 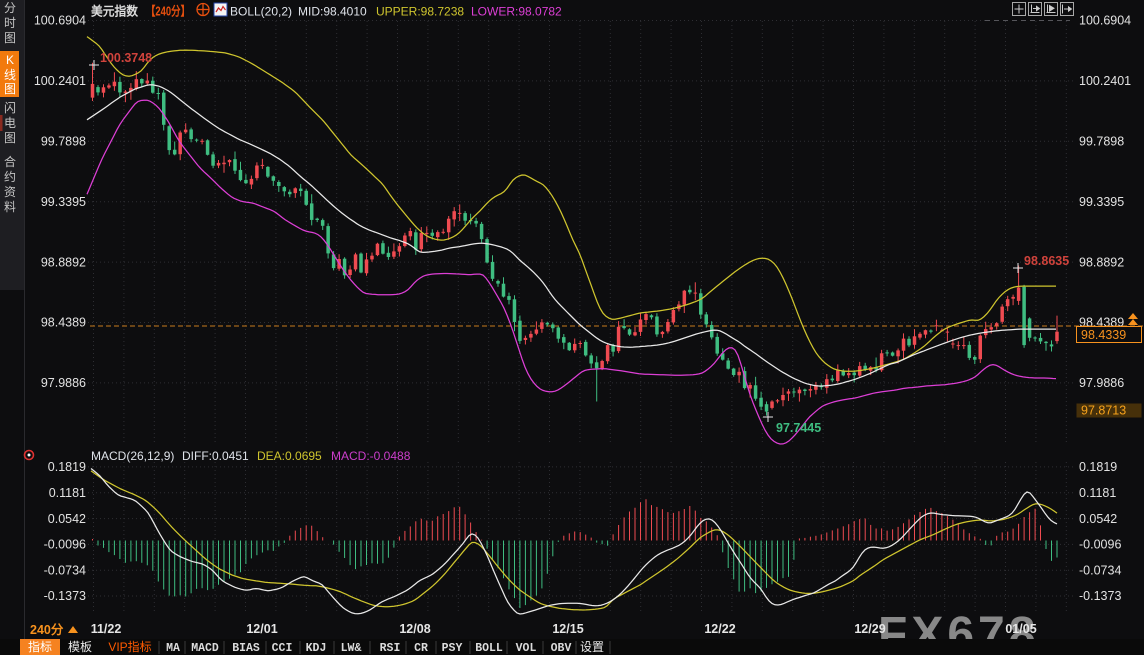 What do you see at coordinates (719, 629) in the screenshot?
I see `svg-text: 12/22` at bounding box center [719, 629].